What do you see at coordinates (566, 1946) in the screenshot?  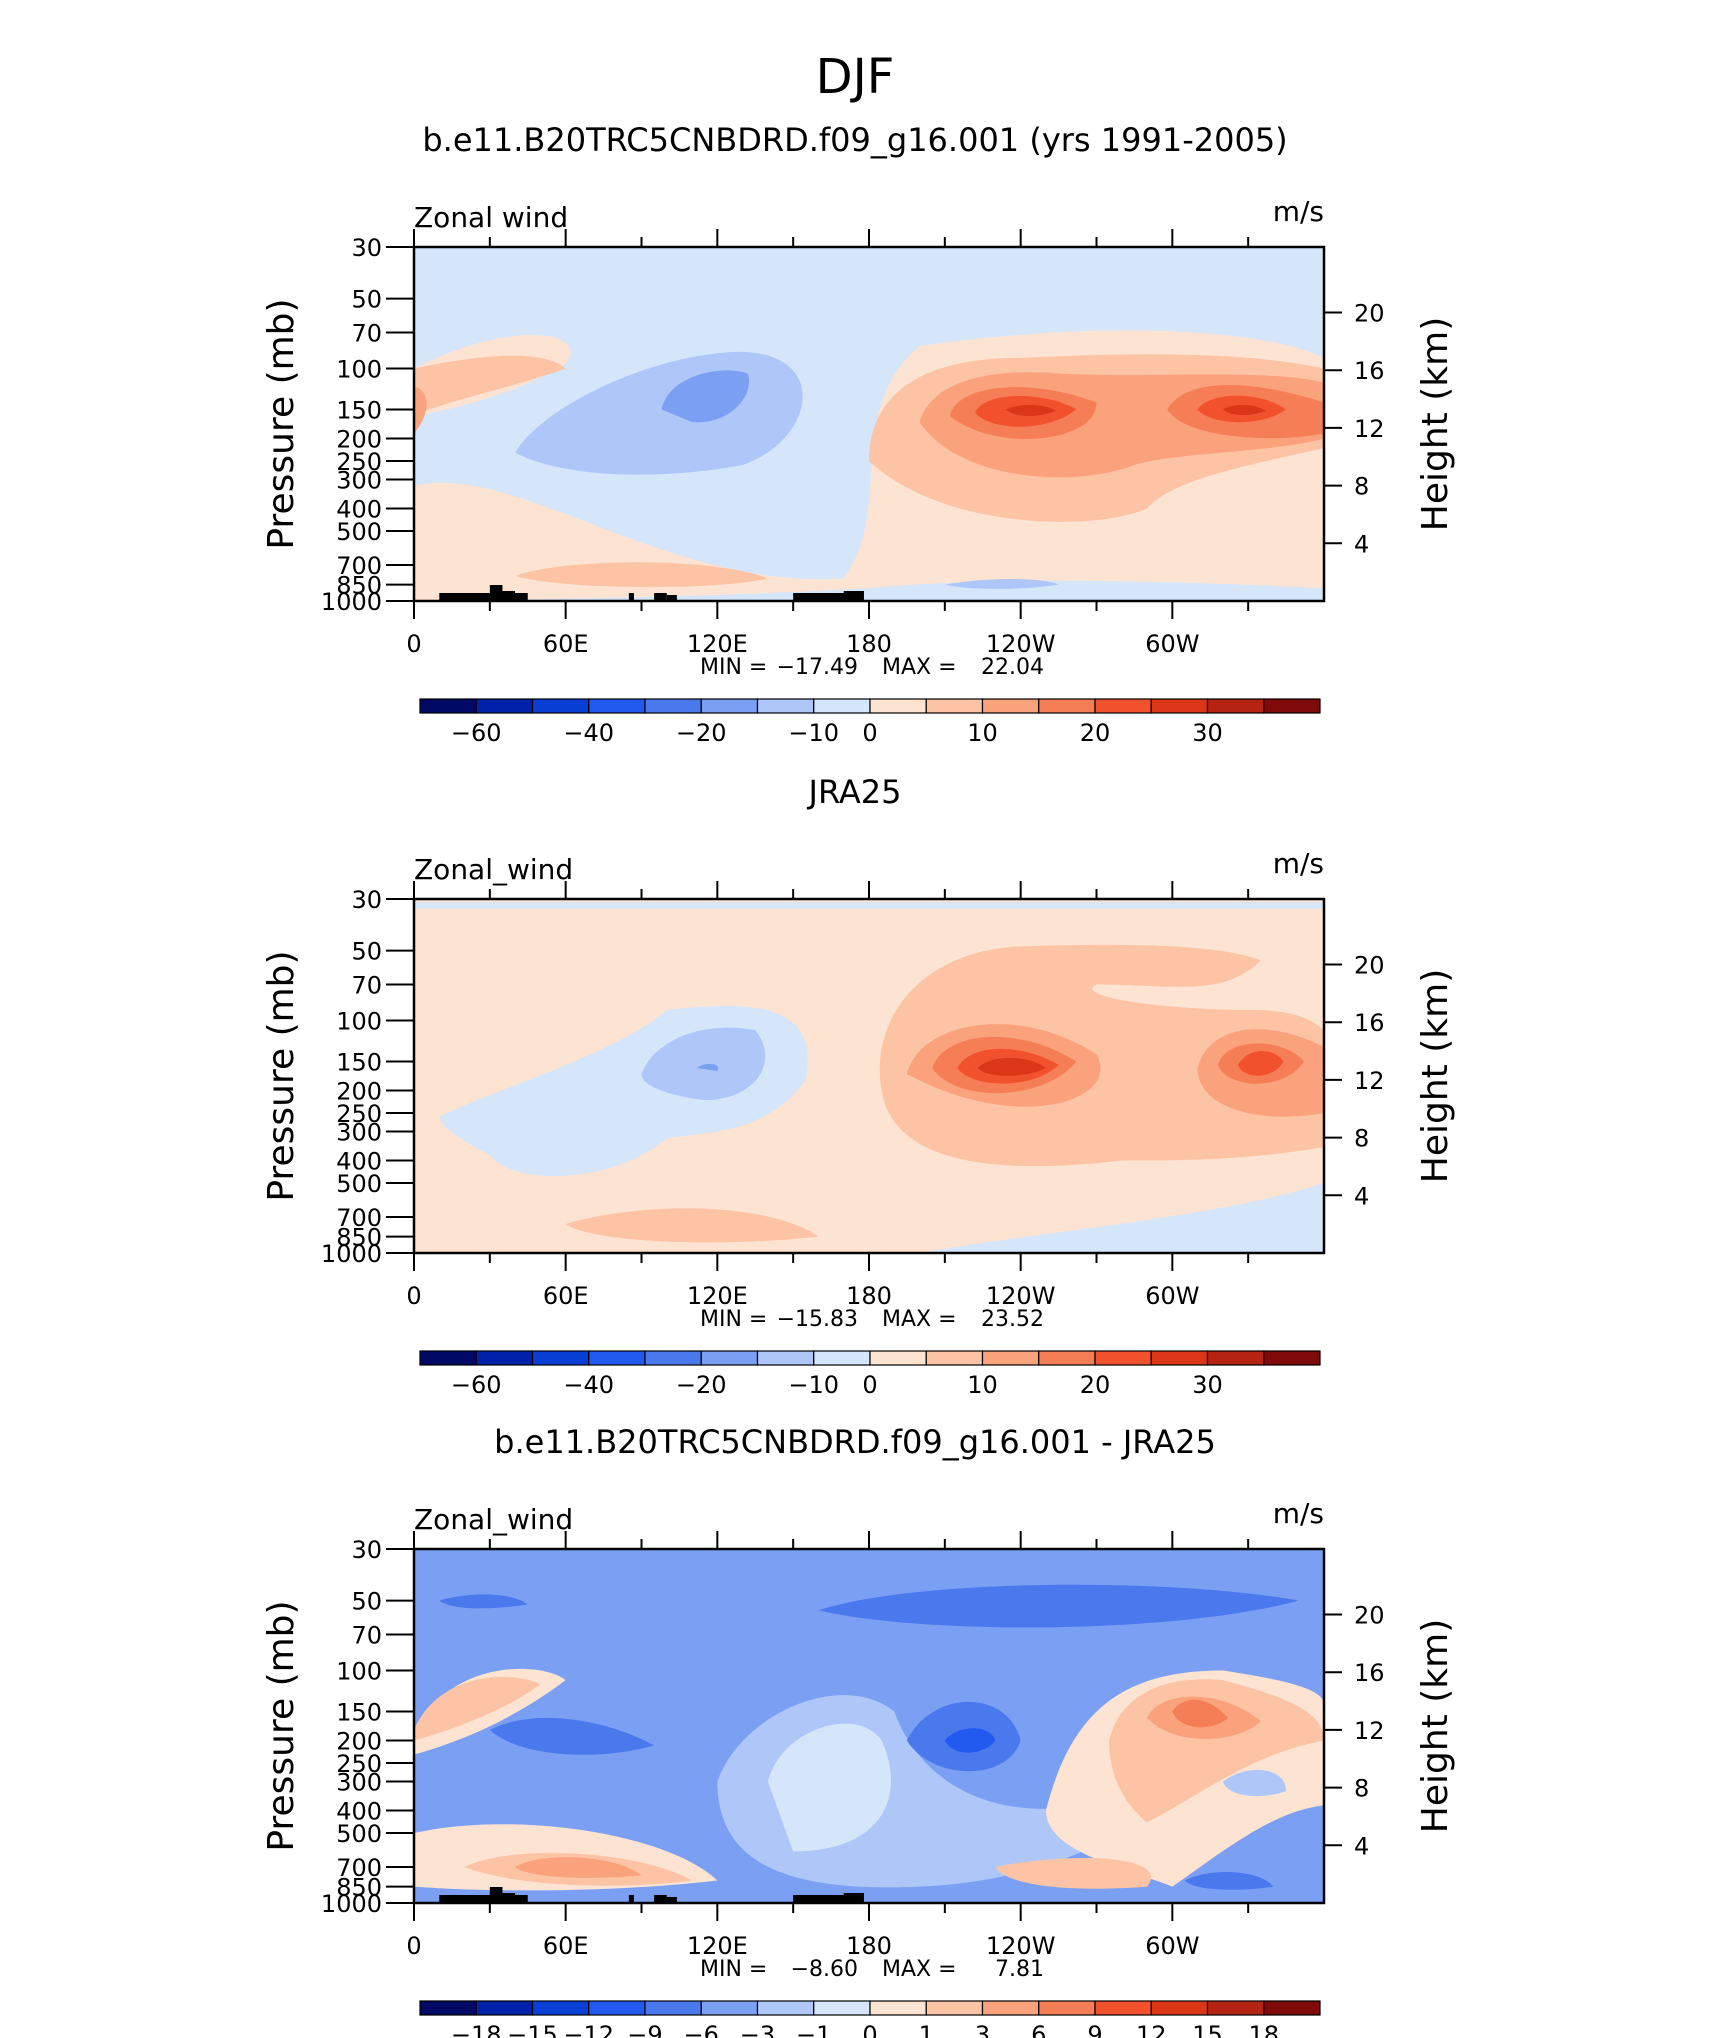 I see `x-tick-label: 60E` at bounding box center [566, 1946].